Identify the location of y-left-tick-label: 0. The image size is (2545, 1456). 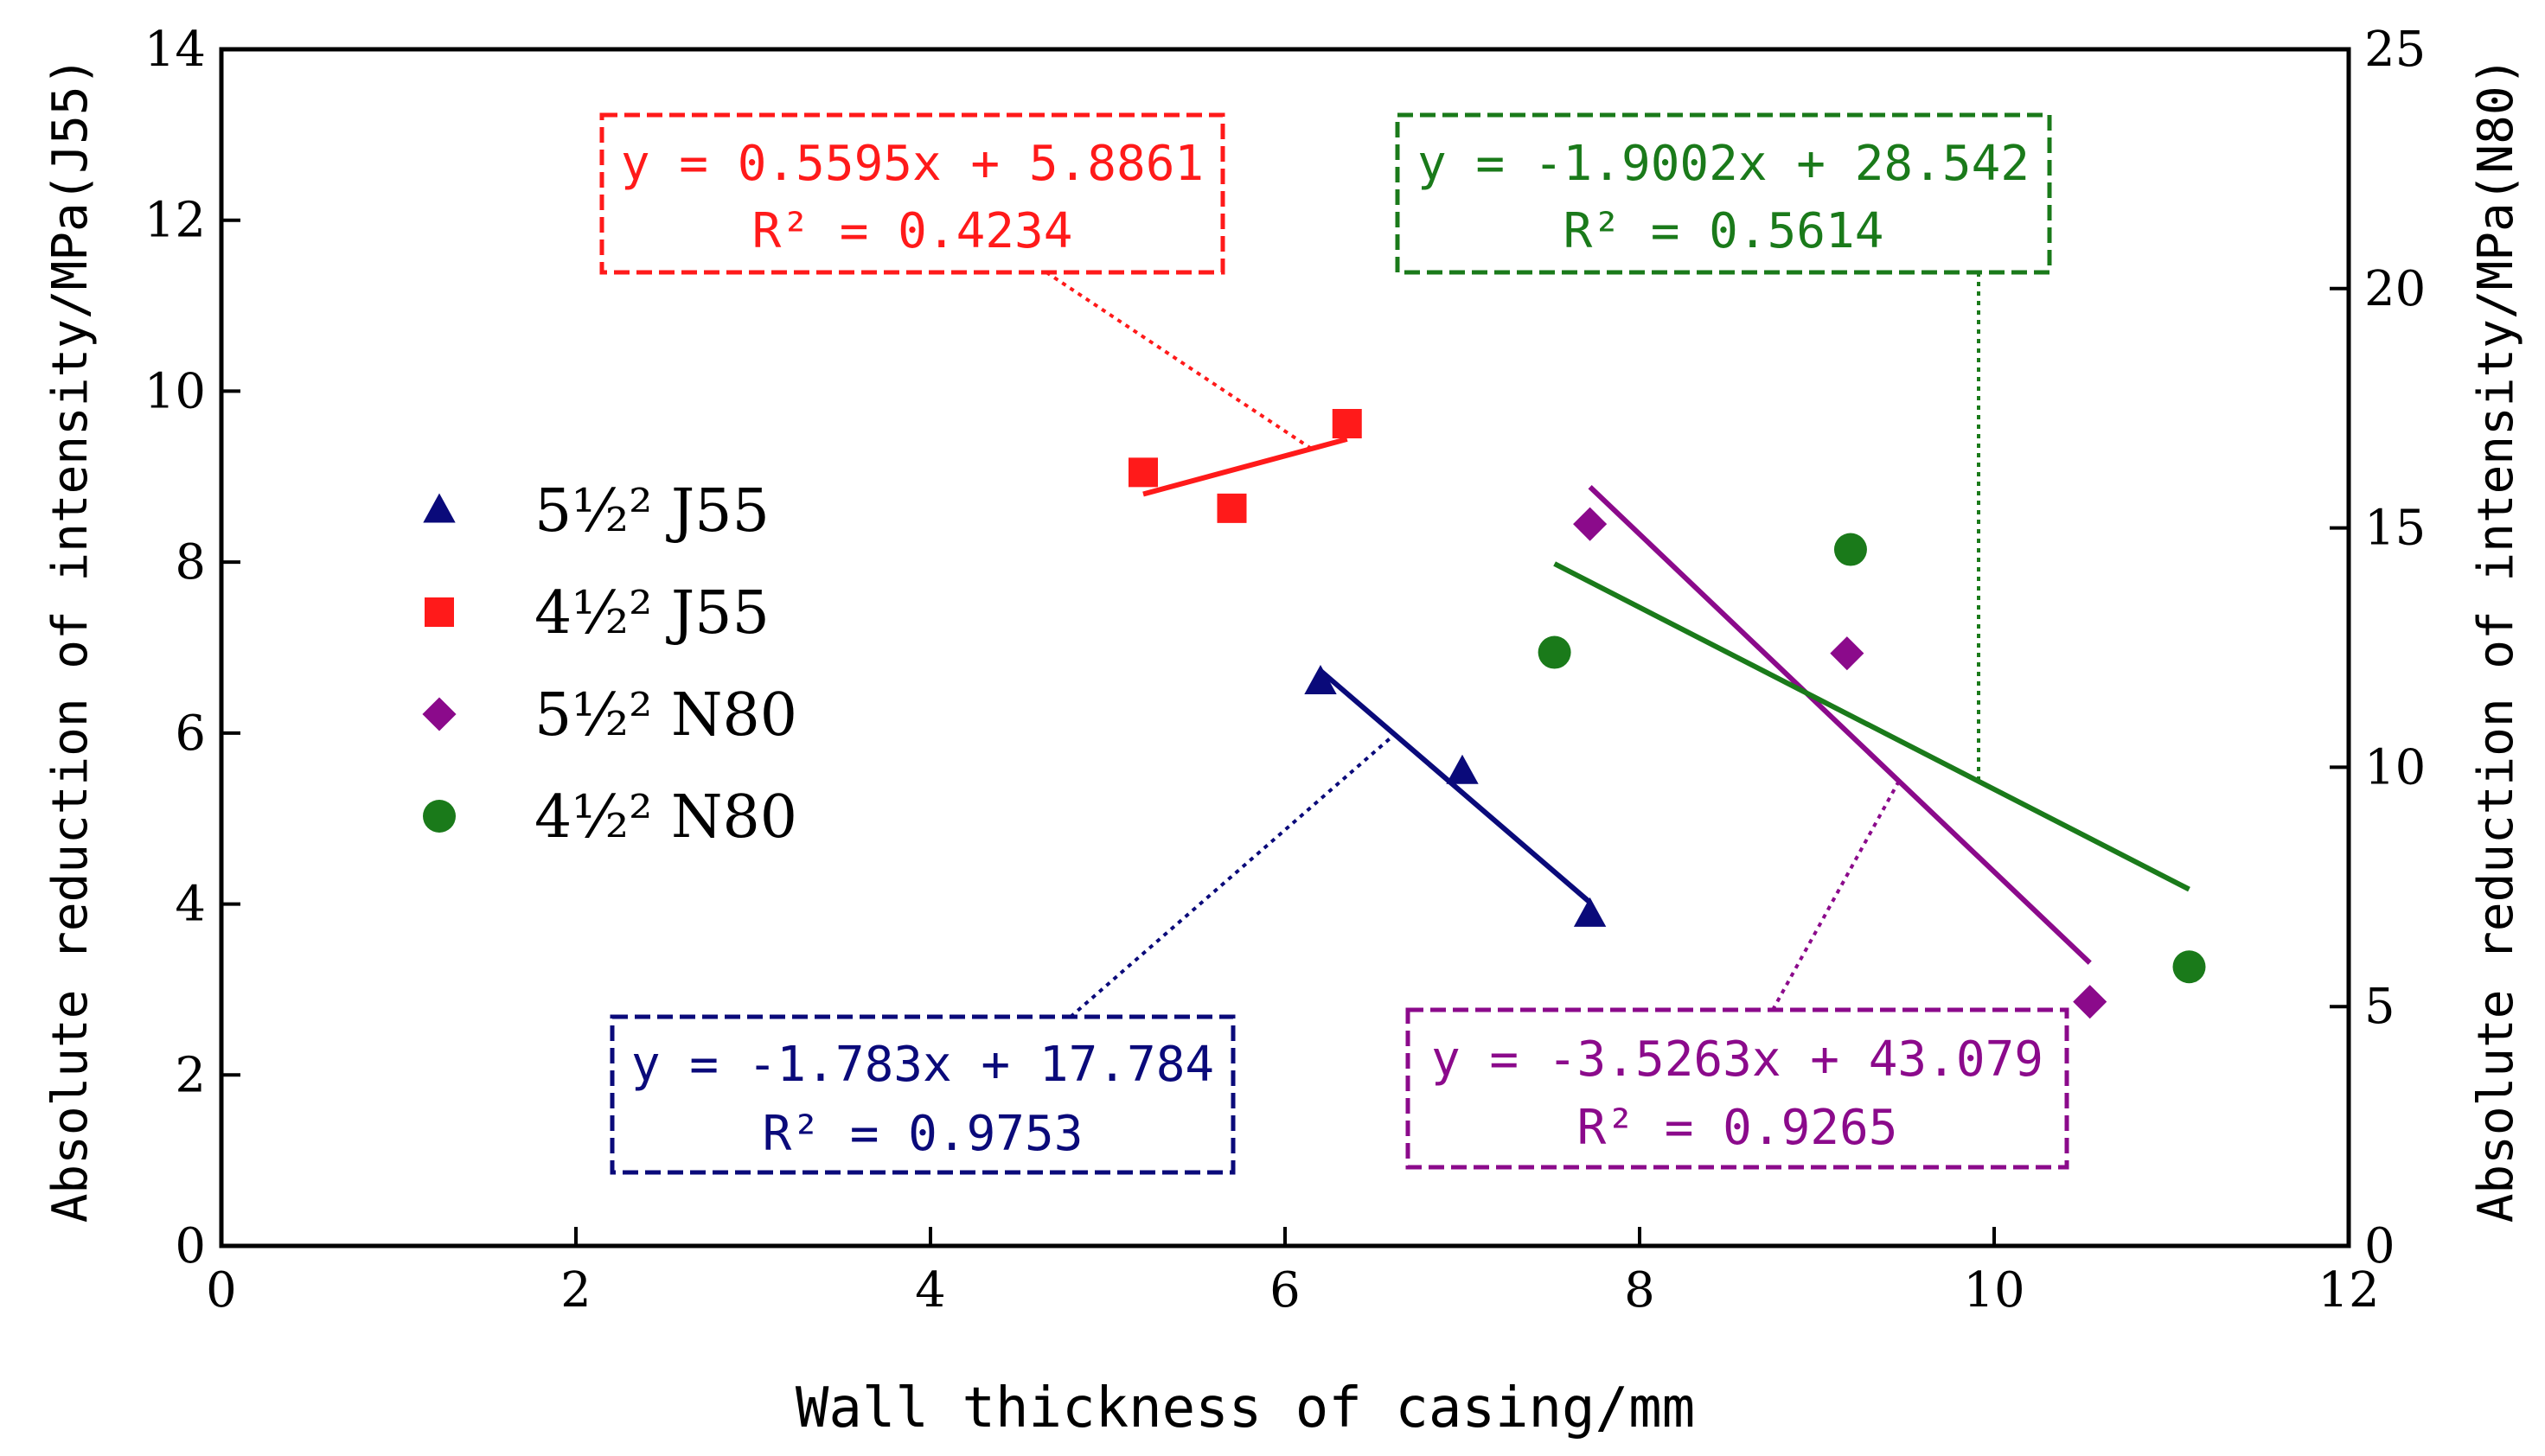
(190, 1246).